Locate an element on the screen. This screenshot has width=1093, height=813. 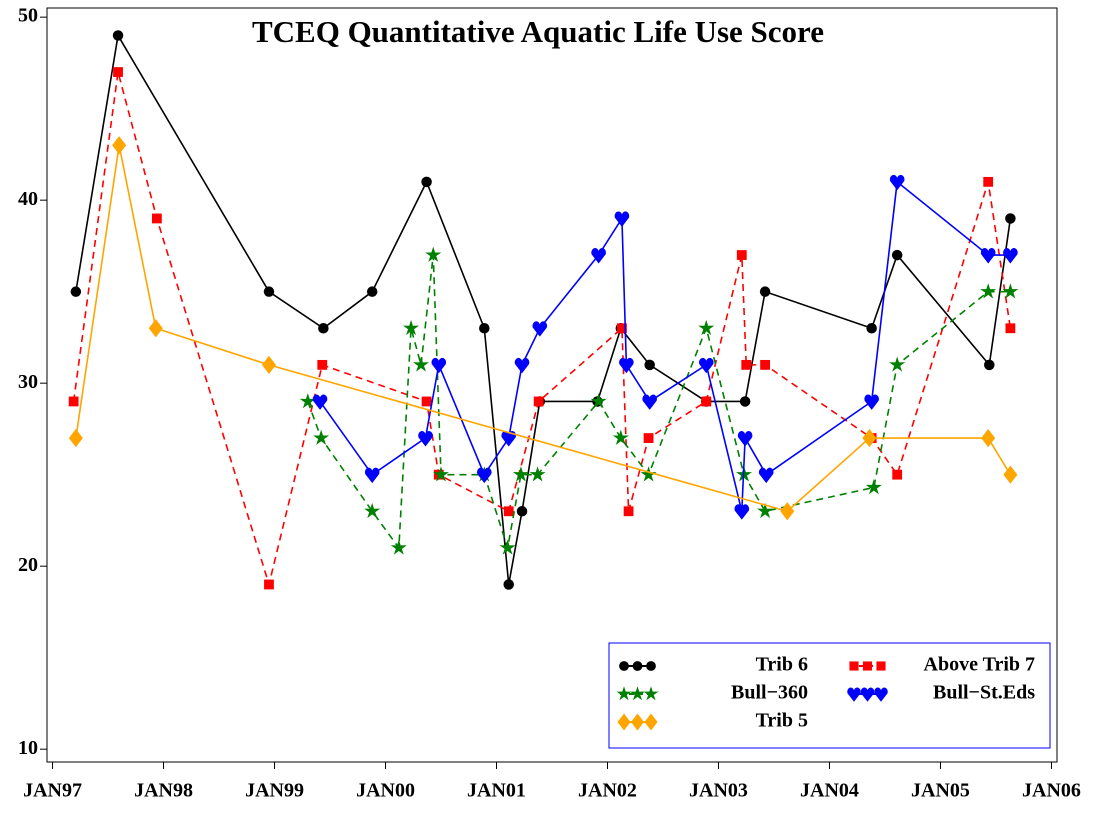
x-tick-label: JAN02 is located at coordinates (607, 791).